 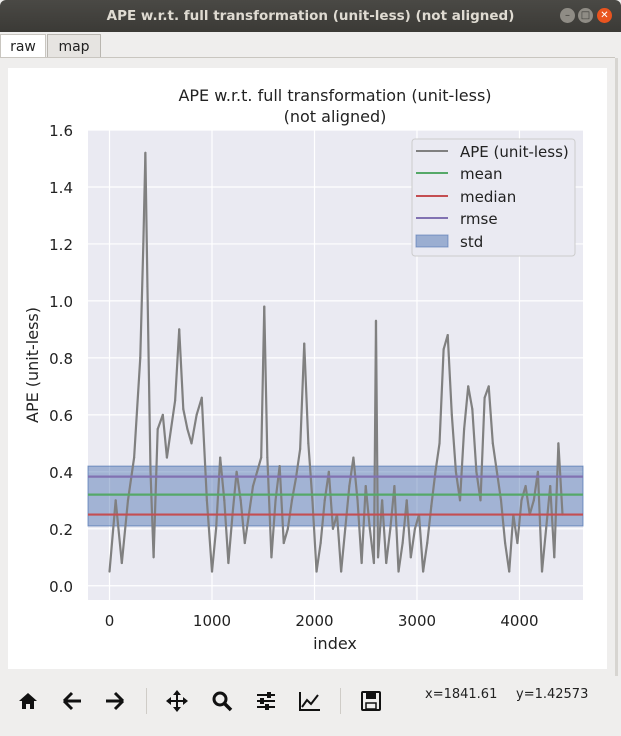 I want to click on y-tick-label: 0.0, so click(x=61, y=587).